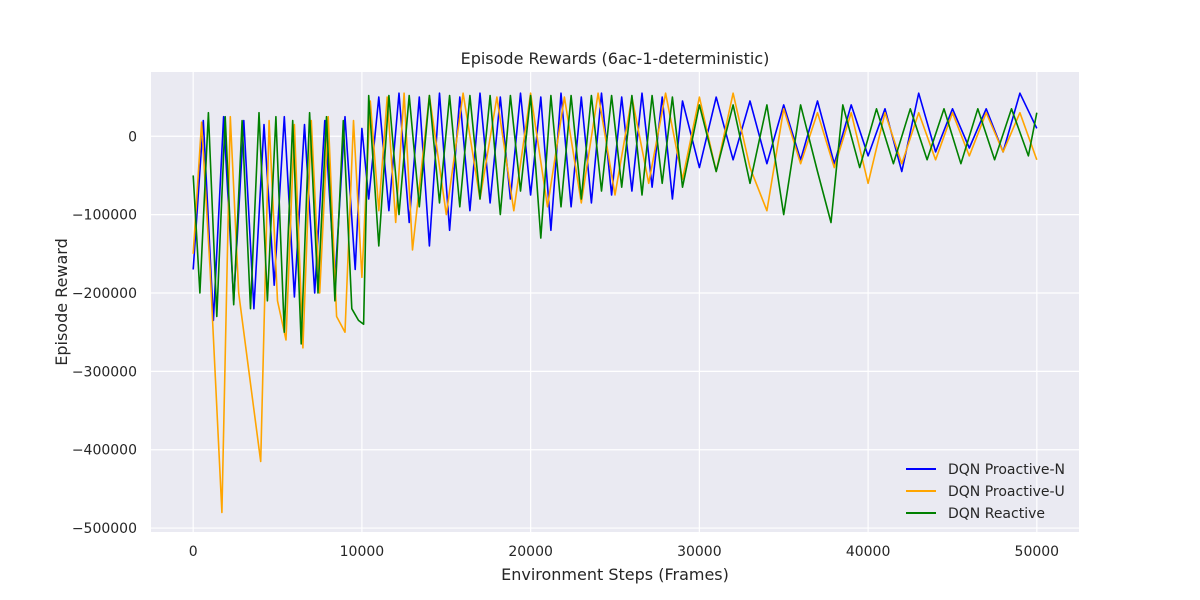 This screenshot has height=600, width=1200. I want to click on legend-label: DQN Proactive-U, so click(1006, 492).